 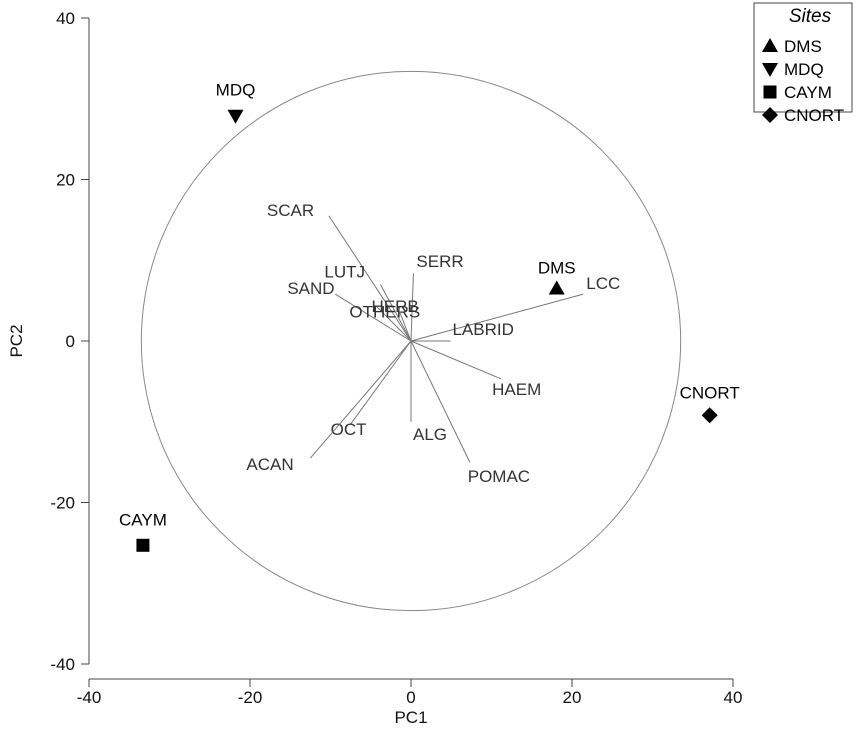 What do you see at coordinates (482, 329) in the screenshot?
I see `vector-label-labrid: LABRID` at bounding box center [482, 329].